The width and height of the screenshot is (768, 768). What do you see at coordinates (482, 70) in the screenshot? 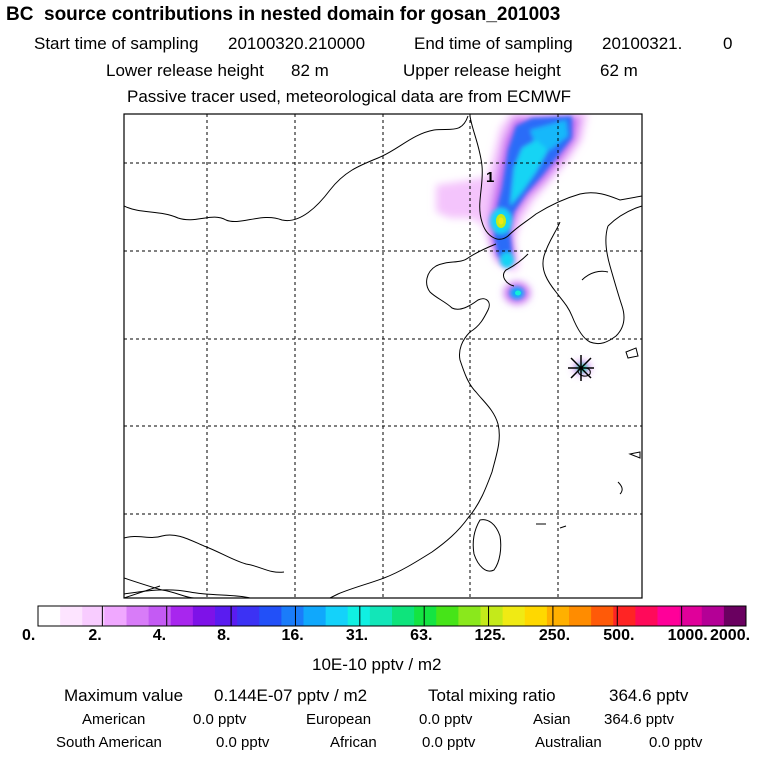
I see `upper-height-label: Upper release height` at bounding box center [482, 70].